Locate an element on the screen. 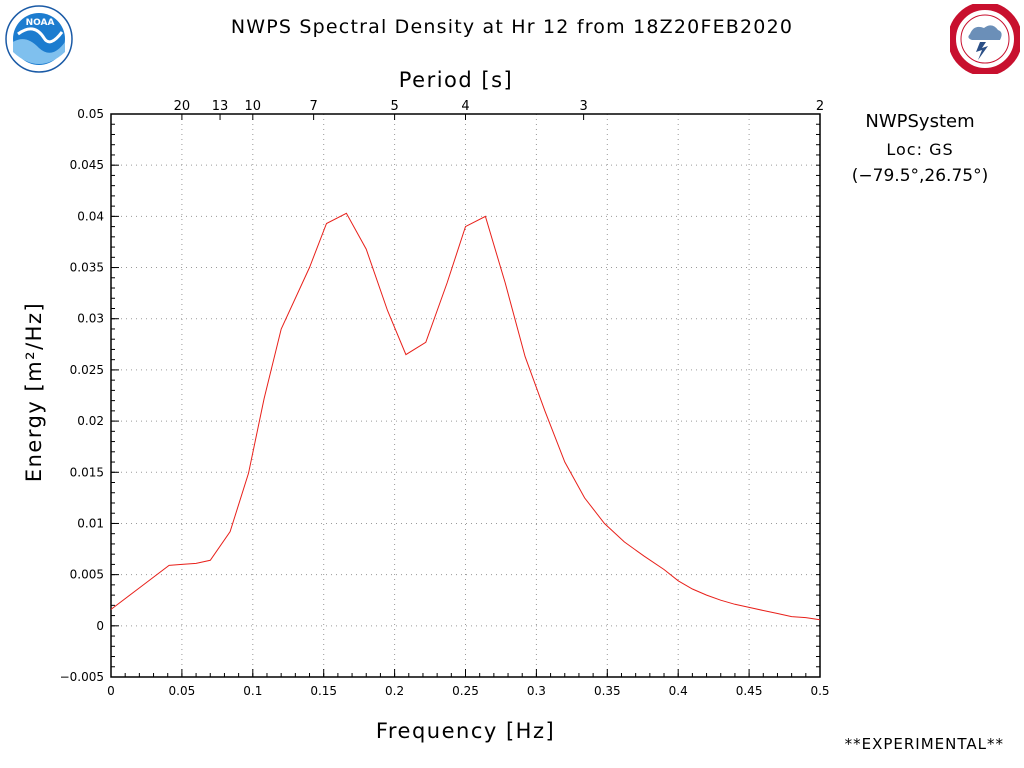 The height and width of the screenshot is (768, 1024). experimental-label: **EXPERIMENTAL** is located at coordinates (924, 744).